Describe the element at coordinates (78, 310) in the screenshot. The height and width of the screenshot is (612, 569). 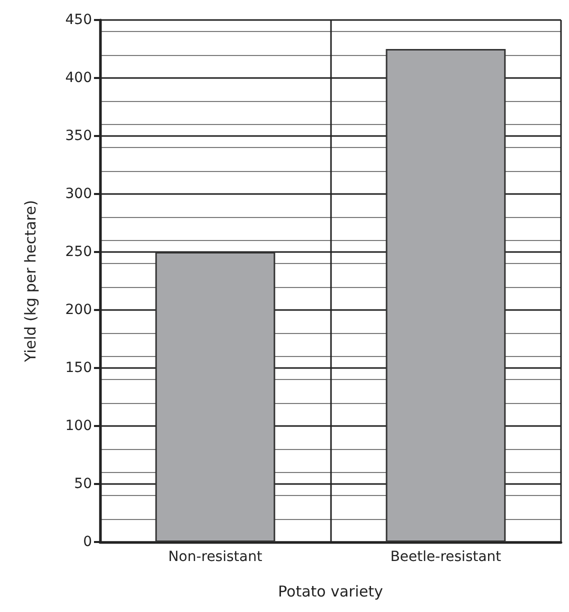
I see `y-tick-label: 200` at that location.